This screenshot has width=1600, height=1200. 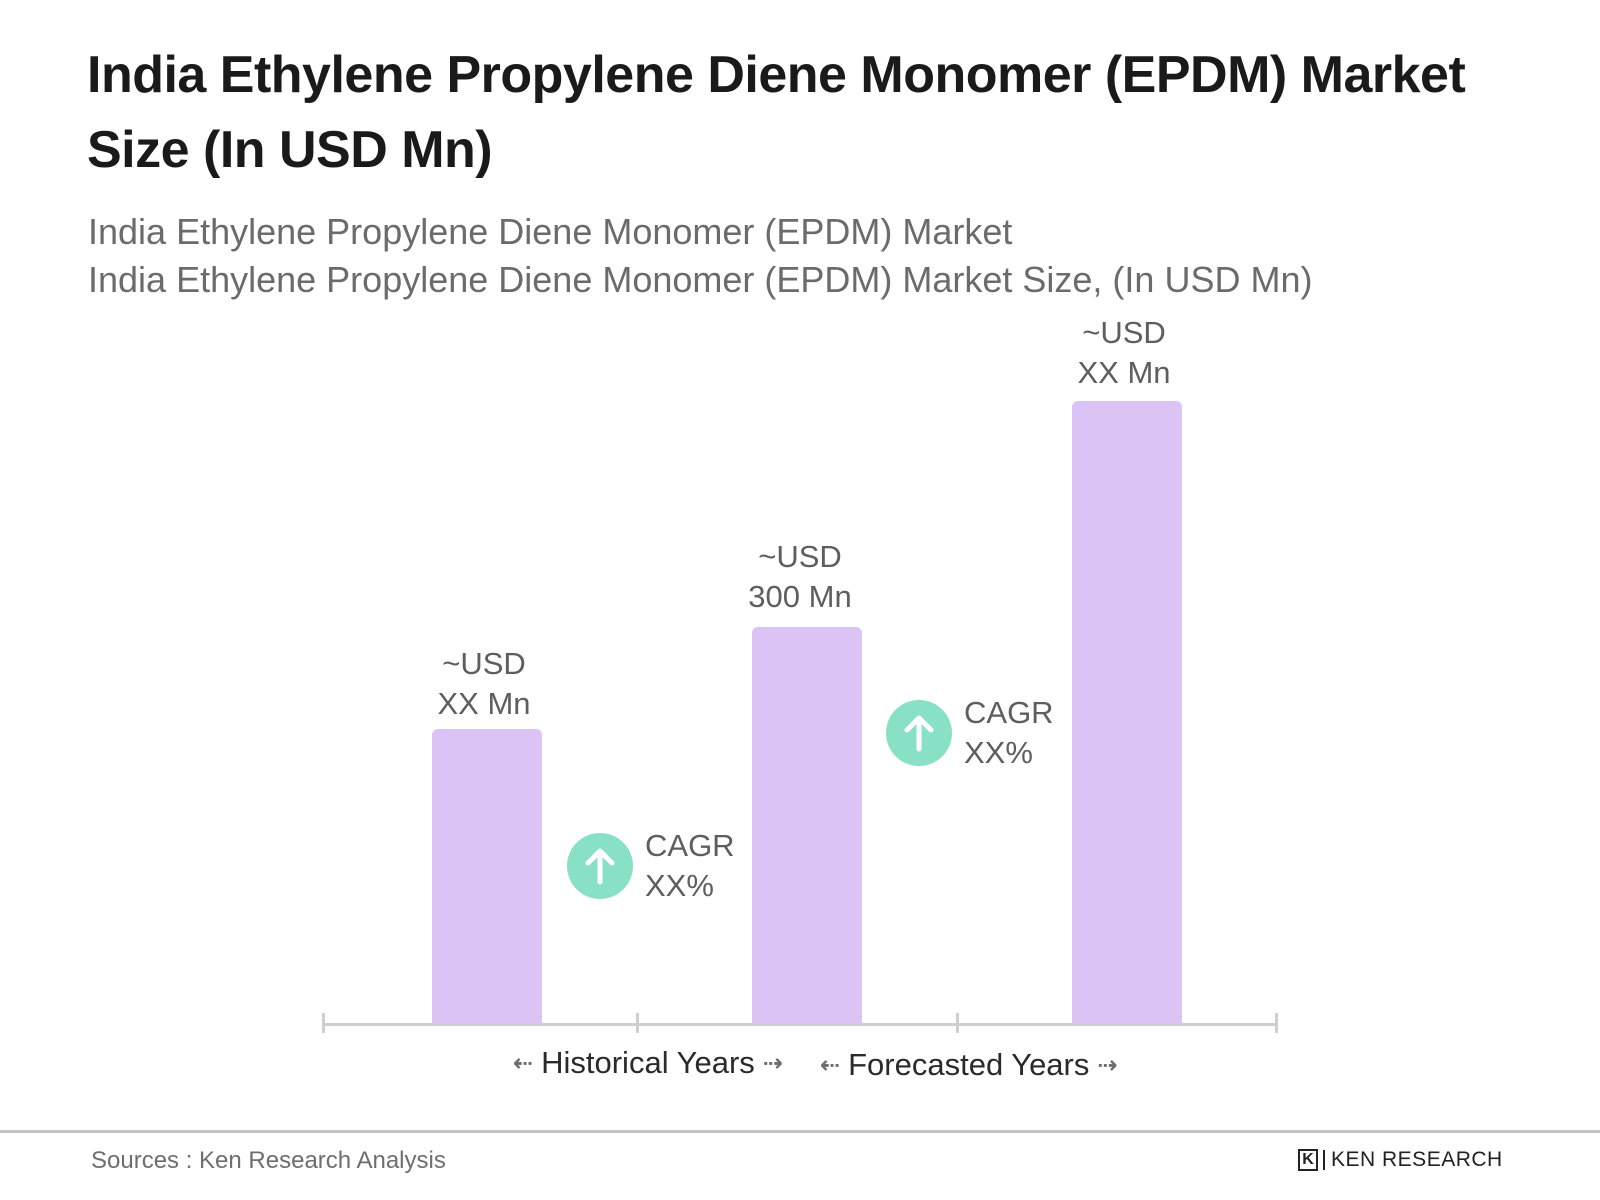 I want to click on bar-base-year, so click(x=807, y=825).